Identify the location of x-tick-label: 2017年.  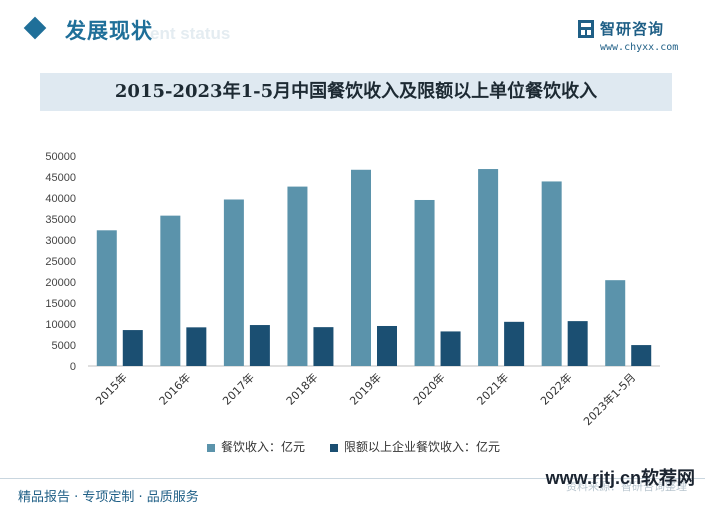
(238, 388).